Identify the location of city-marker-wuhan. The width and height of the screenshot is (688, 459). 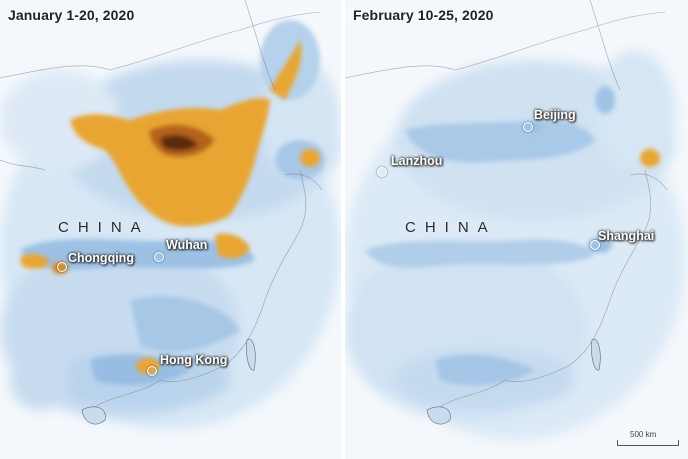
(159, 257).